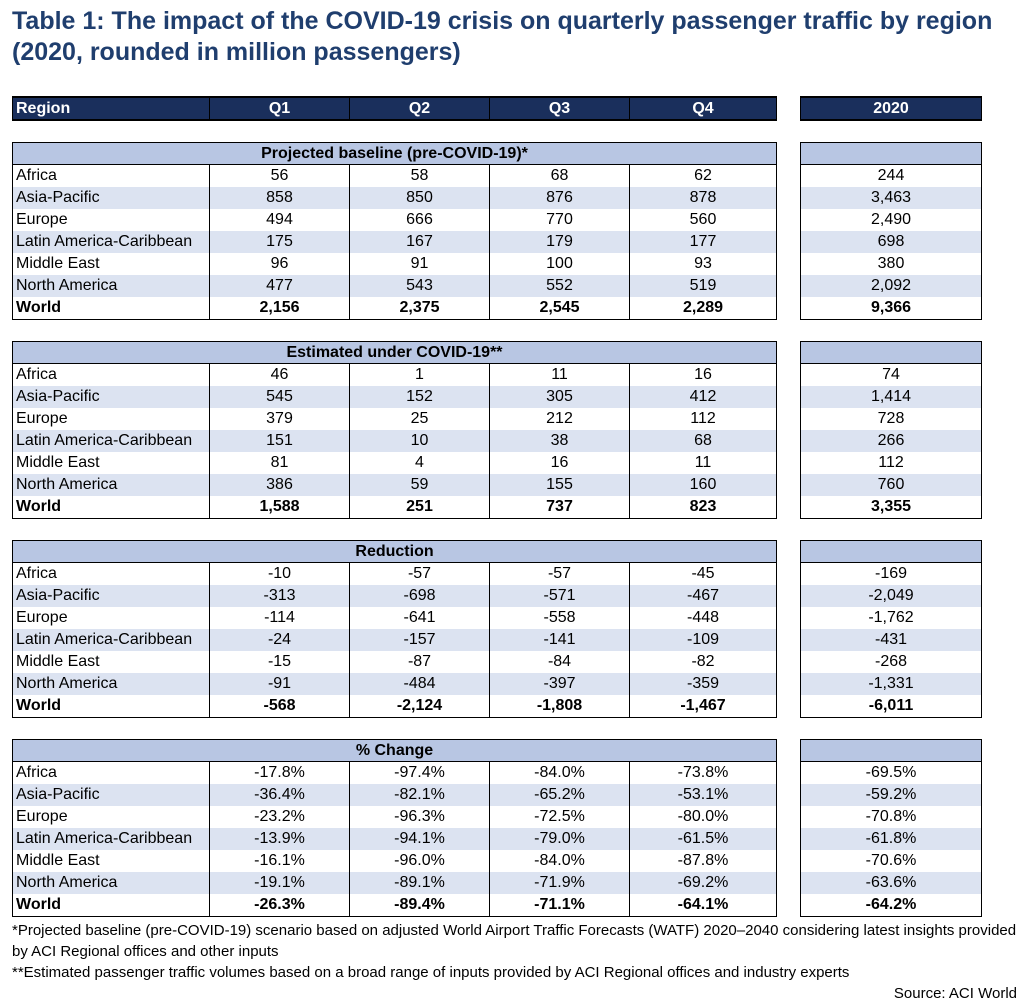 The height and width of the screenshot is (1004, 1024). Describe the element at coordinates (559, 684) in the screenshot. I see `q3-cell: -397` at that location.